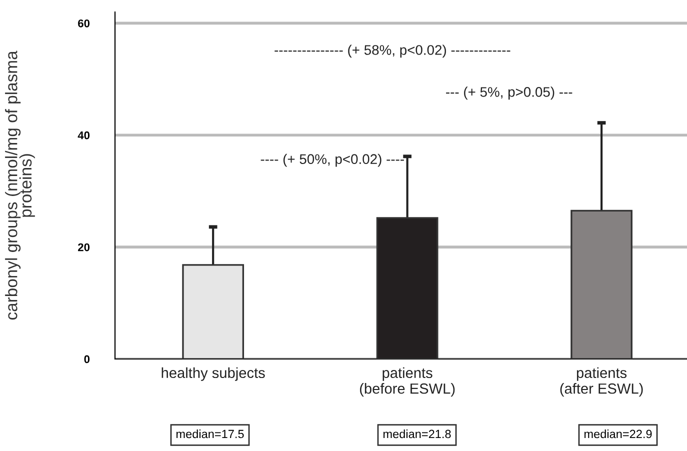 The height and width of the screenshot is (451, 687). I want to click on x-tick-label: patients (after ESWL), so click(601, 382).